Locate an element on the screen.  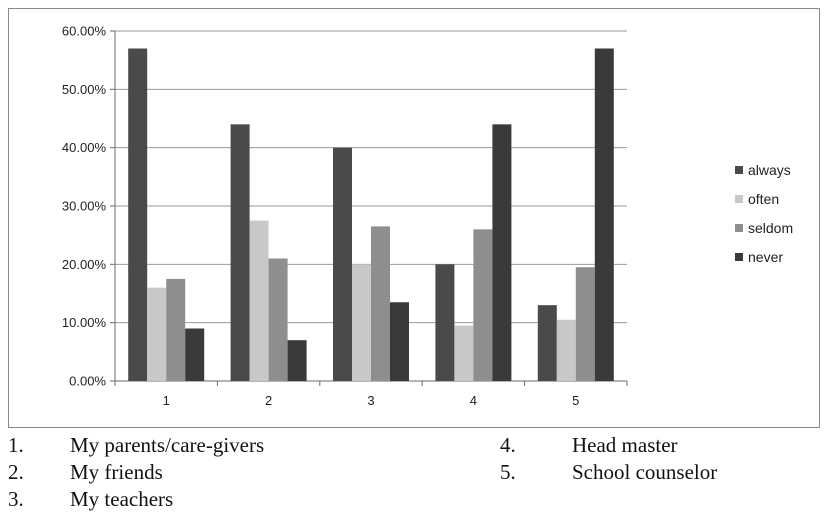
x-tick-label: 4 is located at coordinates (473, 400).